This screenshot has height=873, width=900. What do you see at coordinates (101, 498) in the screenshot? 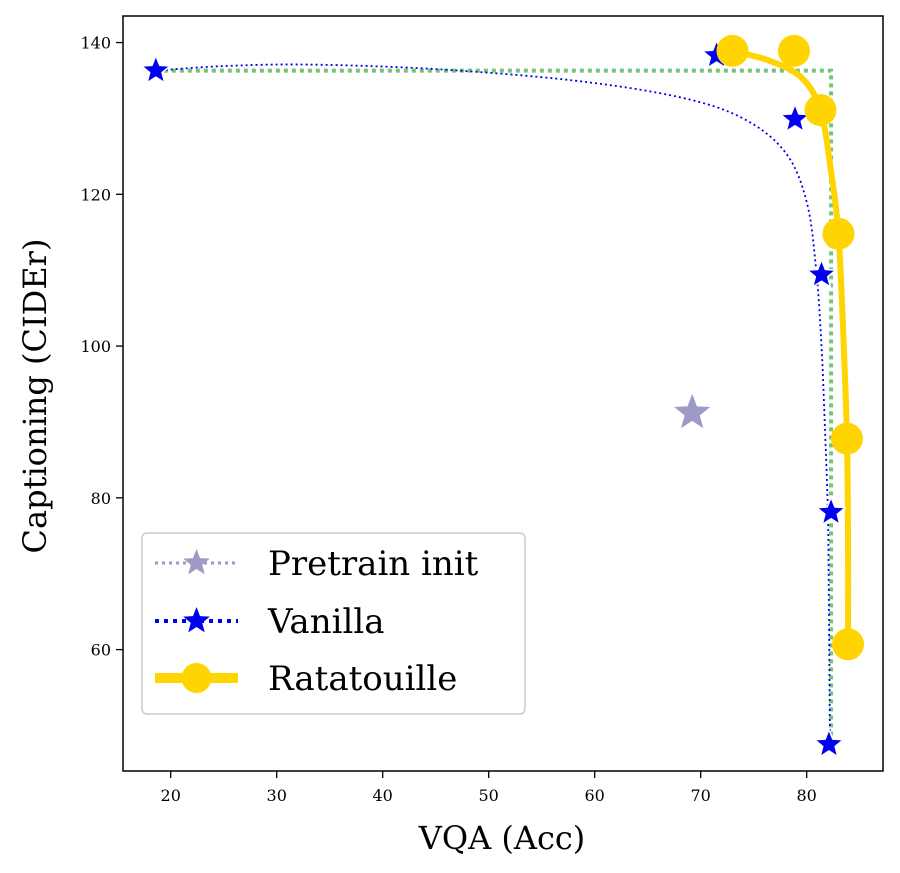
I see `y-tick-label-80: 80` at bounding box center [101, 498].